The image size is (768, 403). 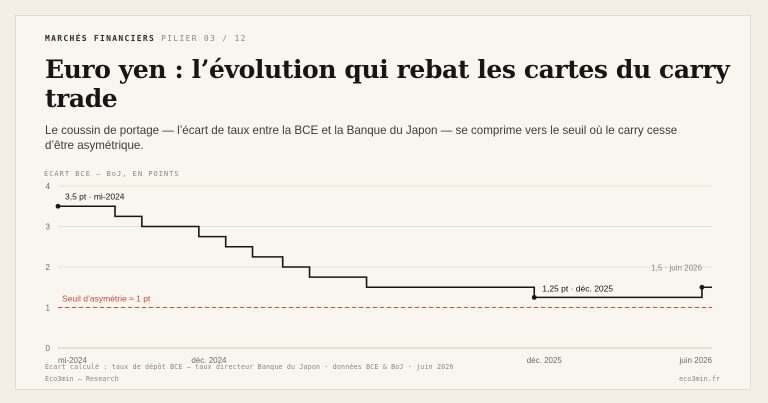 I want to click on x-tick-0: mi-2024, so click(x=72, y=360).